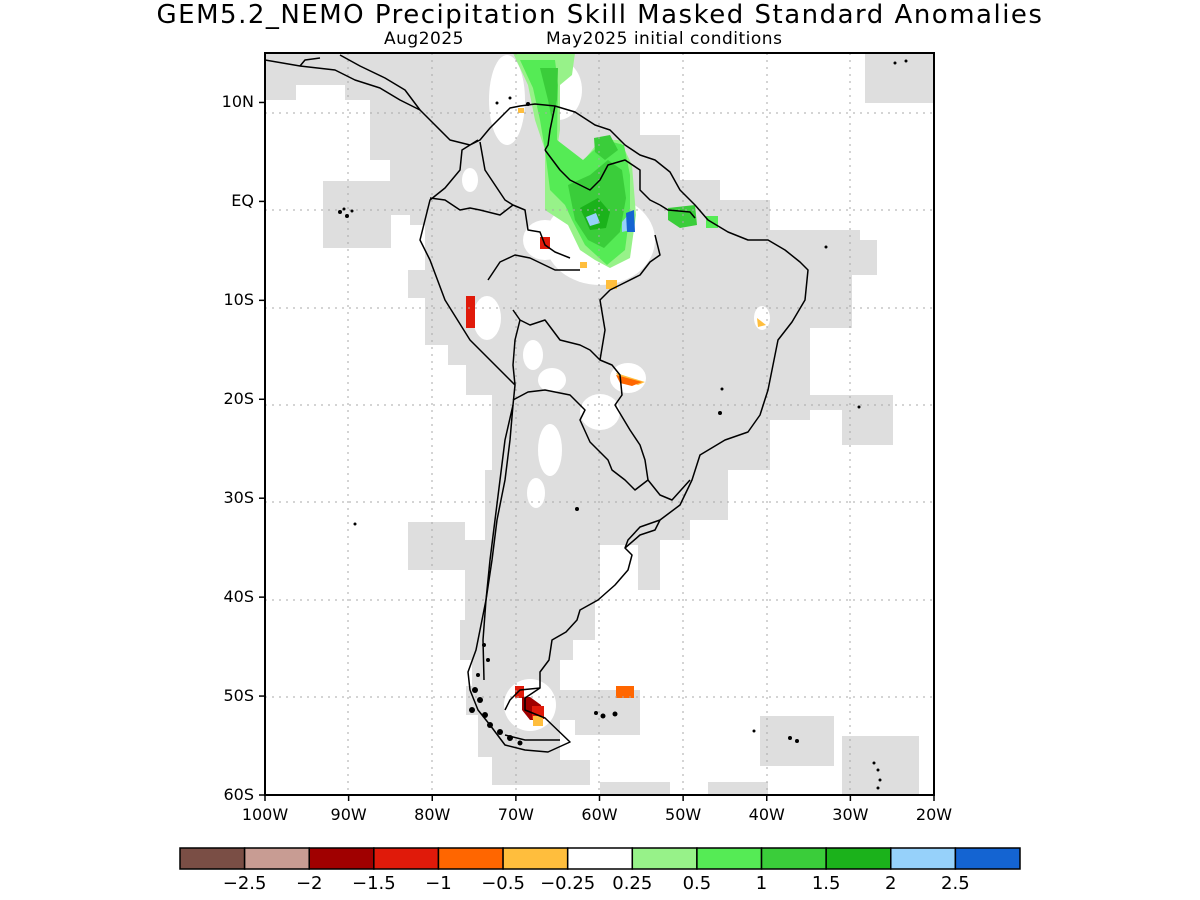  What do you see at coordinates (238, 597) in the screenshot?
I see `lat-label: 40S` at bounding box center [238, 597].